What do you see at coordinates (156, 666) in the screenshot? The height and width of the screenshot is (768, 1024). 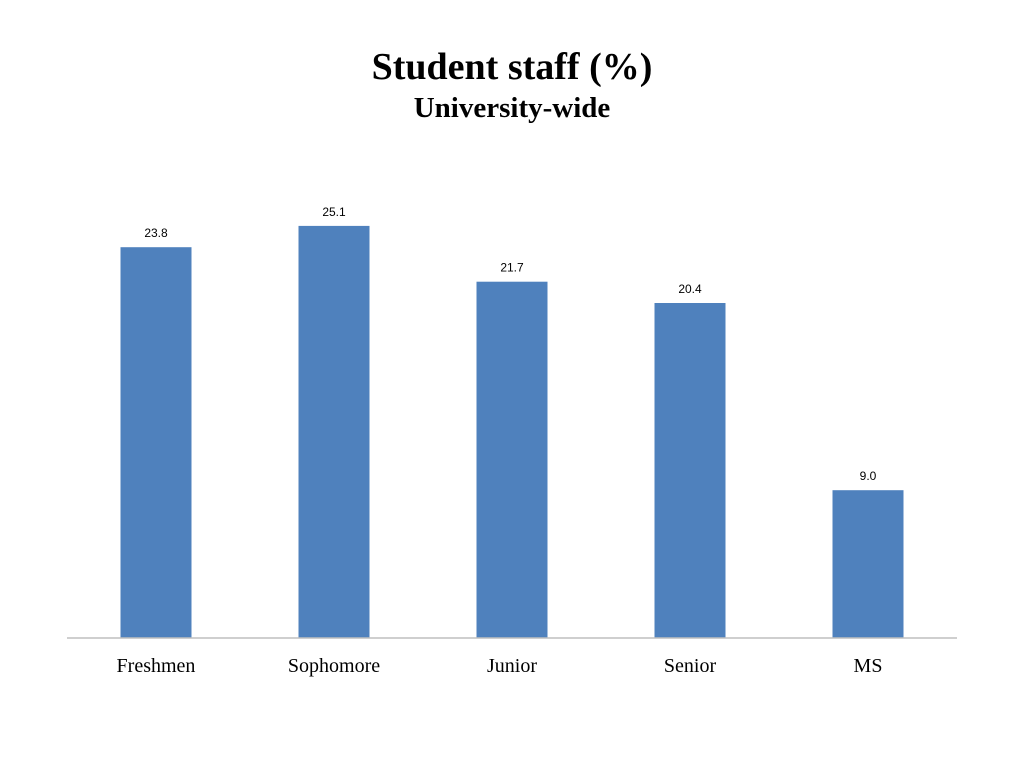 I see `x-tick-label-freshmen: Freshmen` at bounding box center [156, 666].